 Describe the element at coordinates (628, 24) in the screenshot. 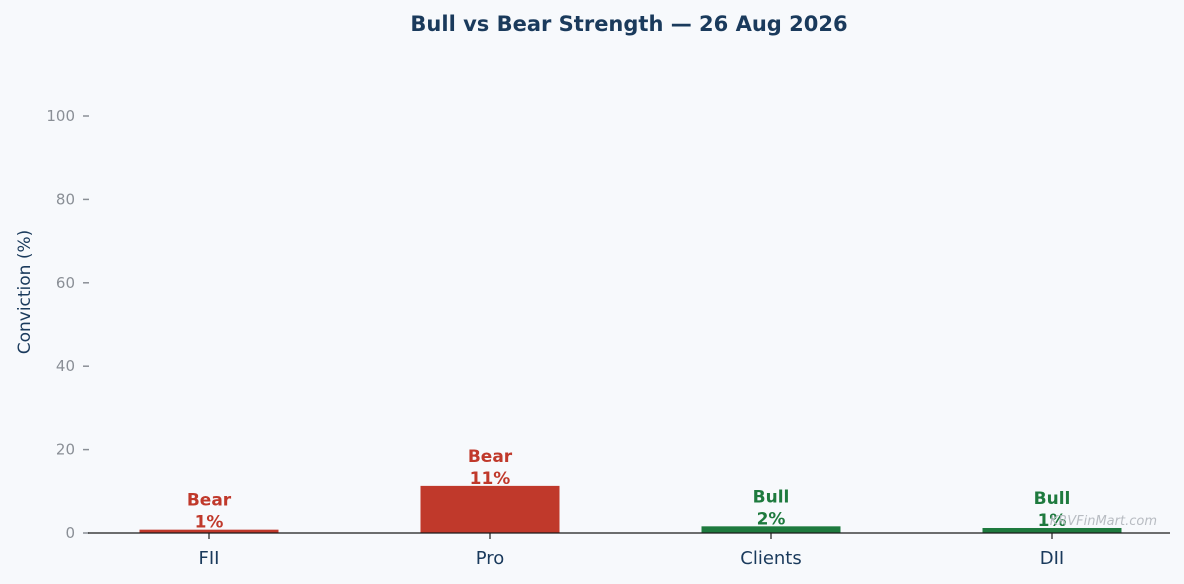

I see `chart-title: Bull vs Bear Strength — 26 Aug 2026` at that location.